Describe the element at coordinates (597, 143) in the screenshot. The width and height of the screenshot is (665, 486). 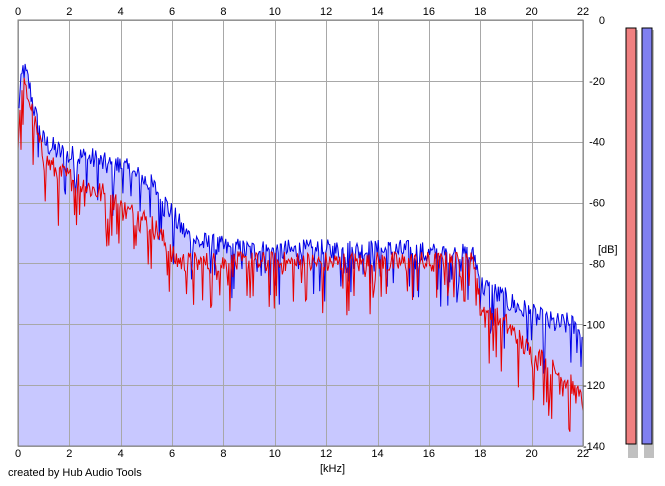
I see `y-tick-label: -40` at that location.